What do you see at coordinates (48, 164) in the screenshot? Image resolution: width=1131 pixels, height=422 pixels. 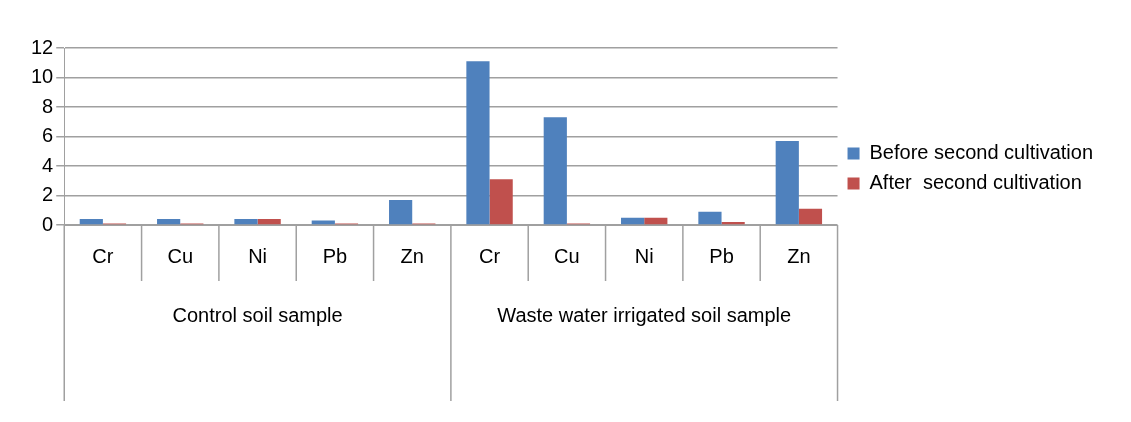 I see `y-tick-label: 4` at bounding box center [48, 164].